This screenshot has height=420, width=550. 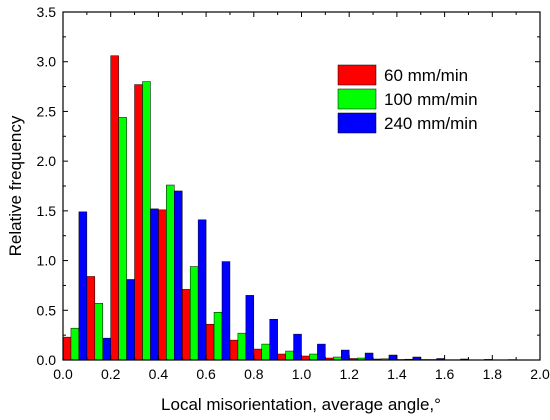 I want to click on x-tick-label: 1.8, so click(x=493, y=374).